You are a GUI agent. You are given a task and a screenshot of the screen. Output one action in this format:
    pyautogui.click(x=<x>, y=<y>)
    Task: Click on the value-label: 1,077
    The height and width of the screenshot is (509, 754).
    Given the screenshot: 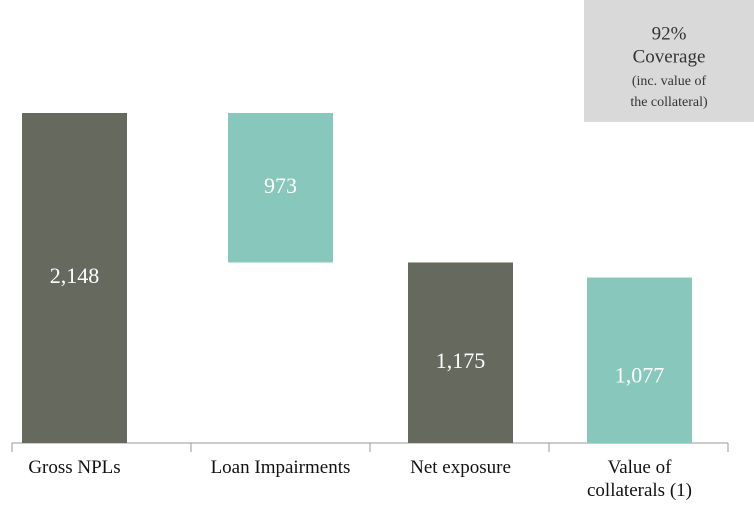 What is the action you would take?
    pyautogui.click(x=640, y=374)
    